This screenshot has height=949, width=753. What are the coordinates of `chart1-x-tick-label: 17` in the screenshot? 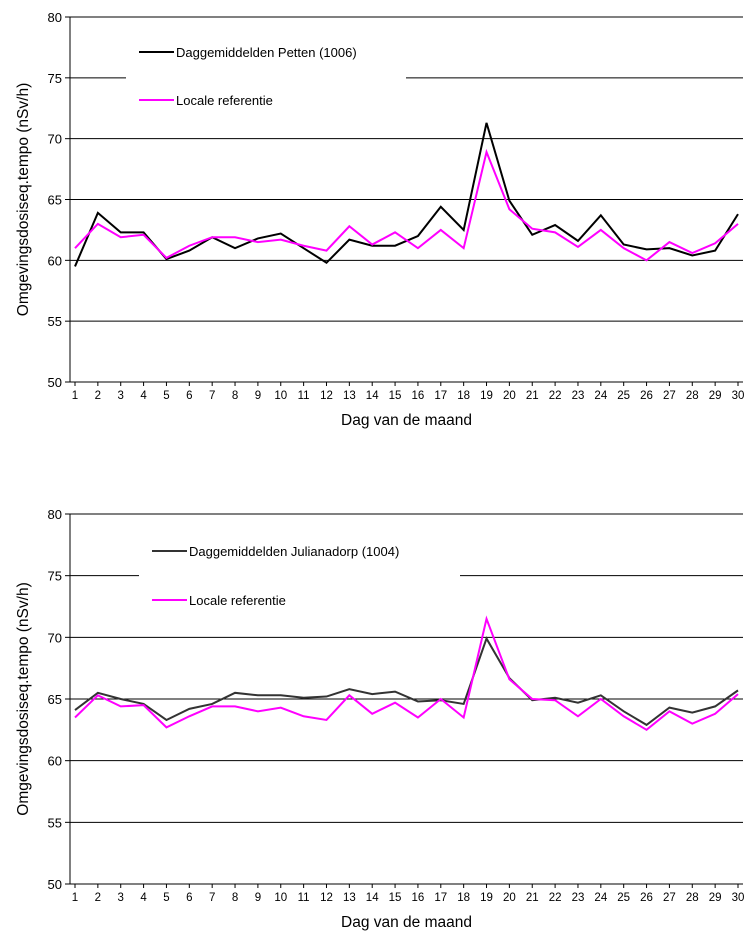 It's located at (440, 396).